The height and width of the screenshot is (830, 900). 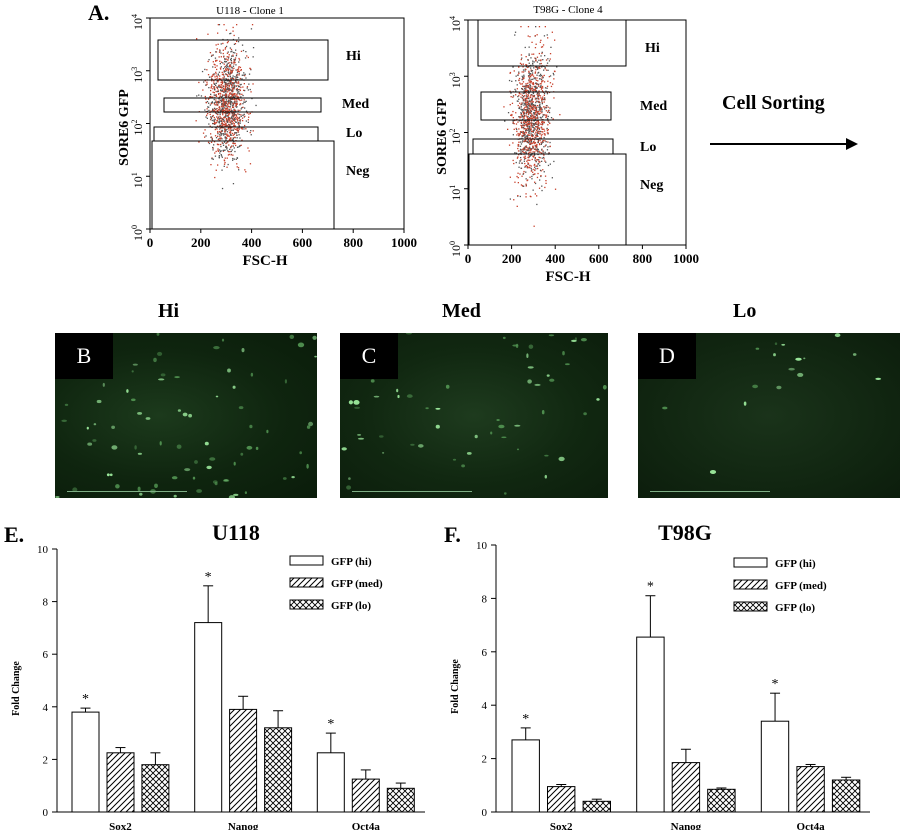 I want to click on legend-swatch, so click(x=750, y=606).